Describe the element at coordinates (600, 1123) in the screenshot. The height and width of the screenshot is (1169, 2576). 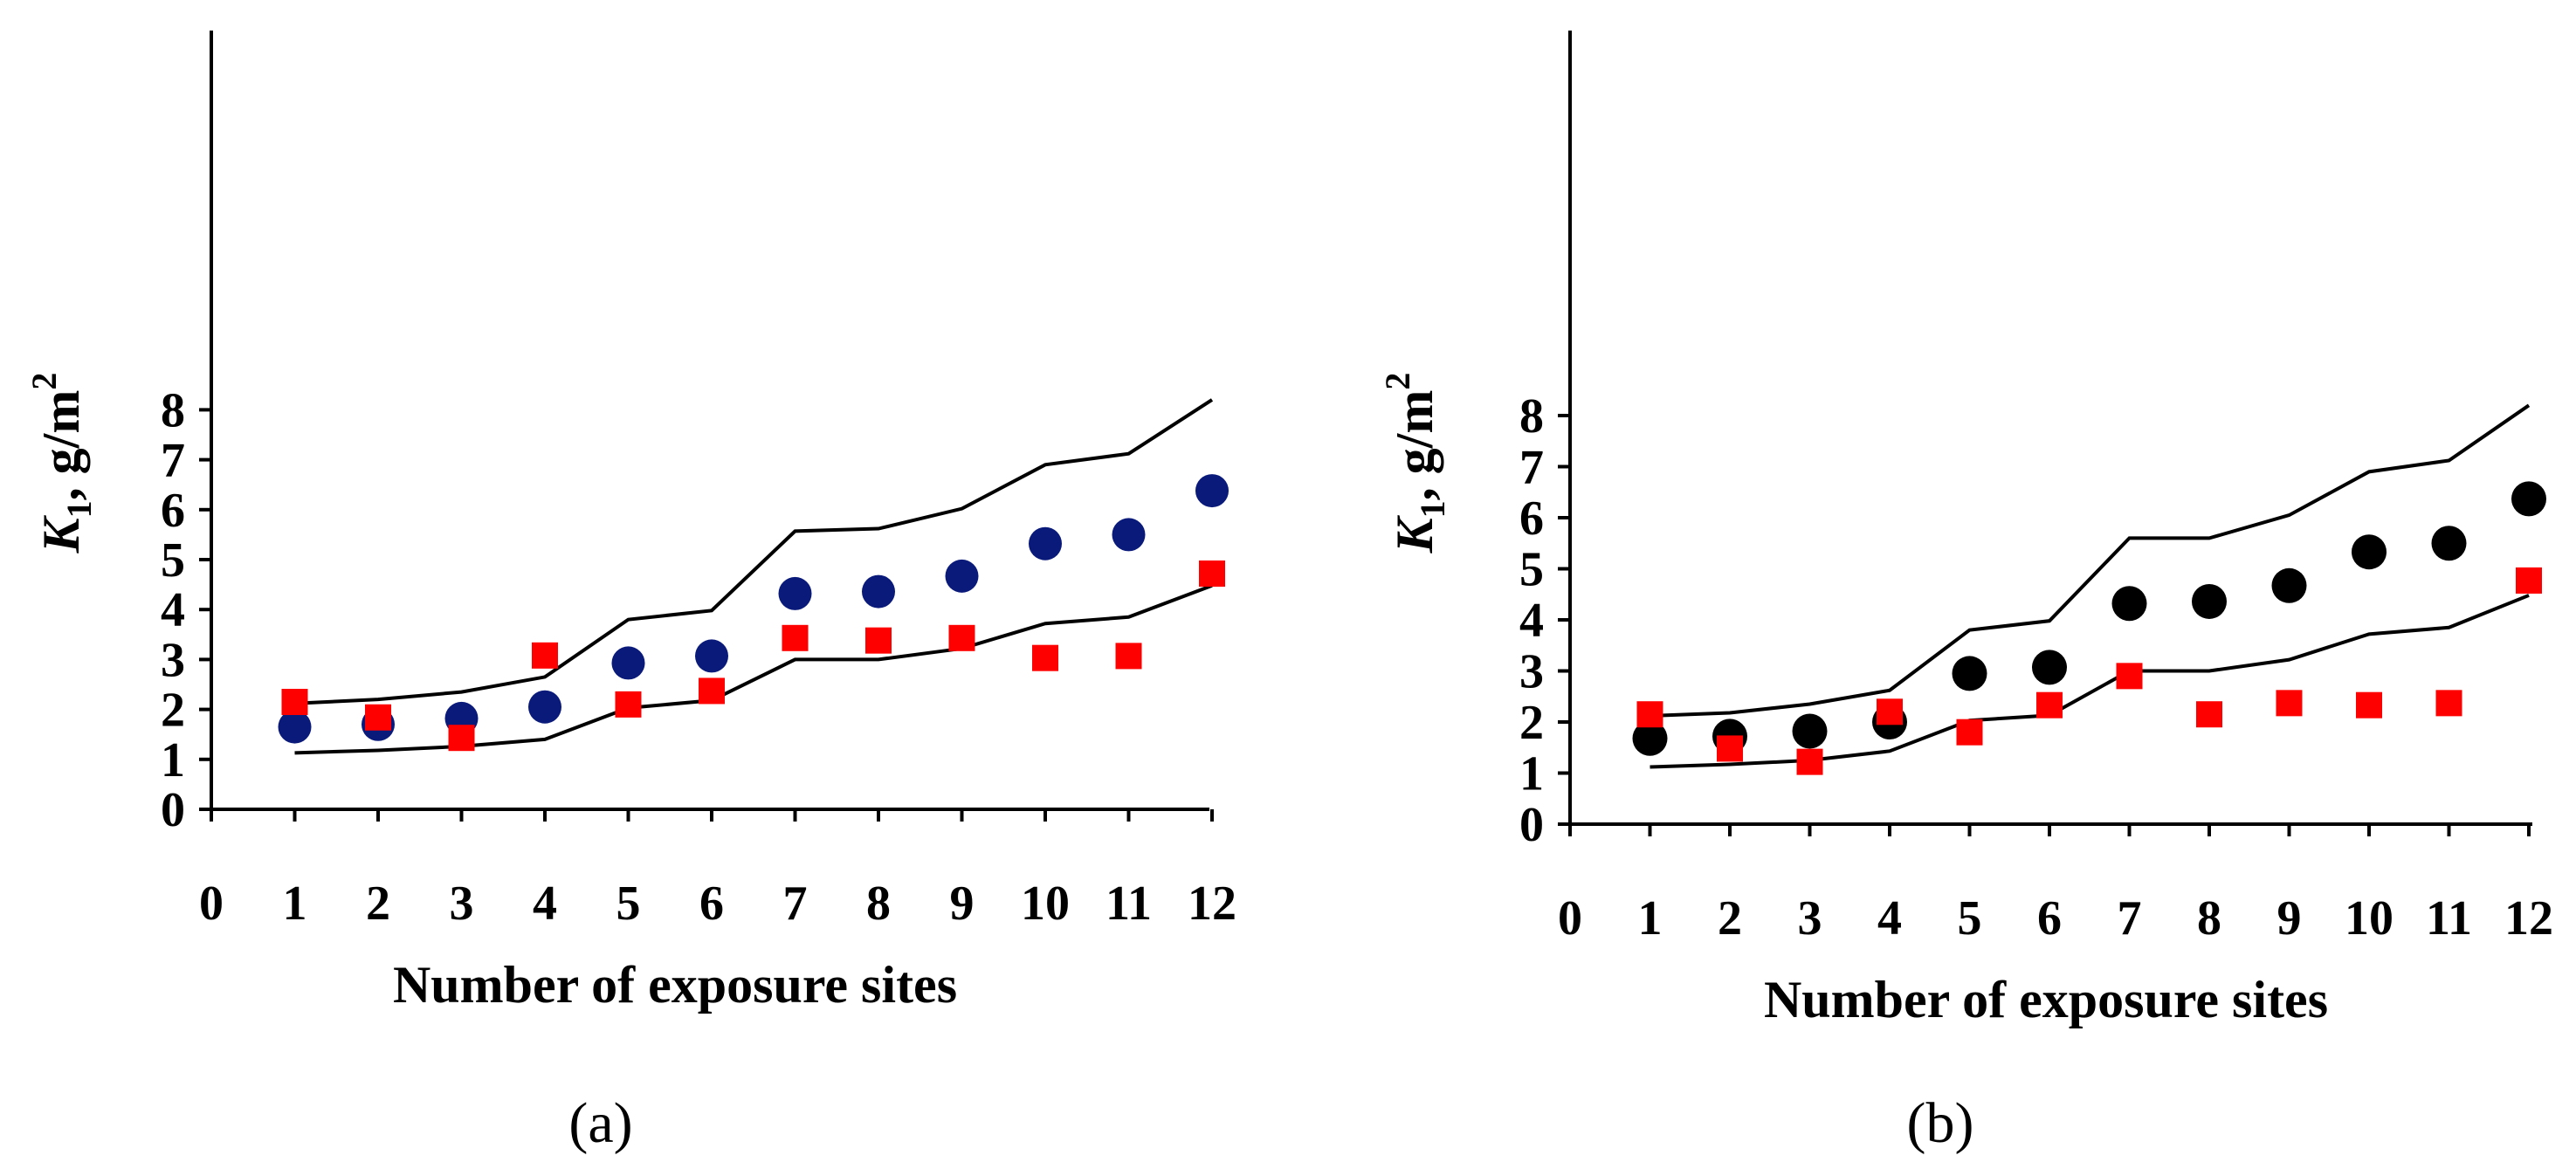
I see `panel-caption: (a)` at that location.